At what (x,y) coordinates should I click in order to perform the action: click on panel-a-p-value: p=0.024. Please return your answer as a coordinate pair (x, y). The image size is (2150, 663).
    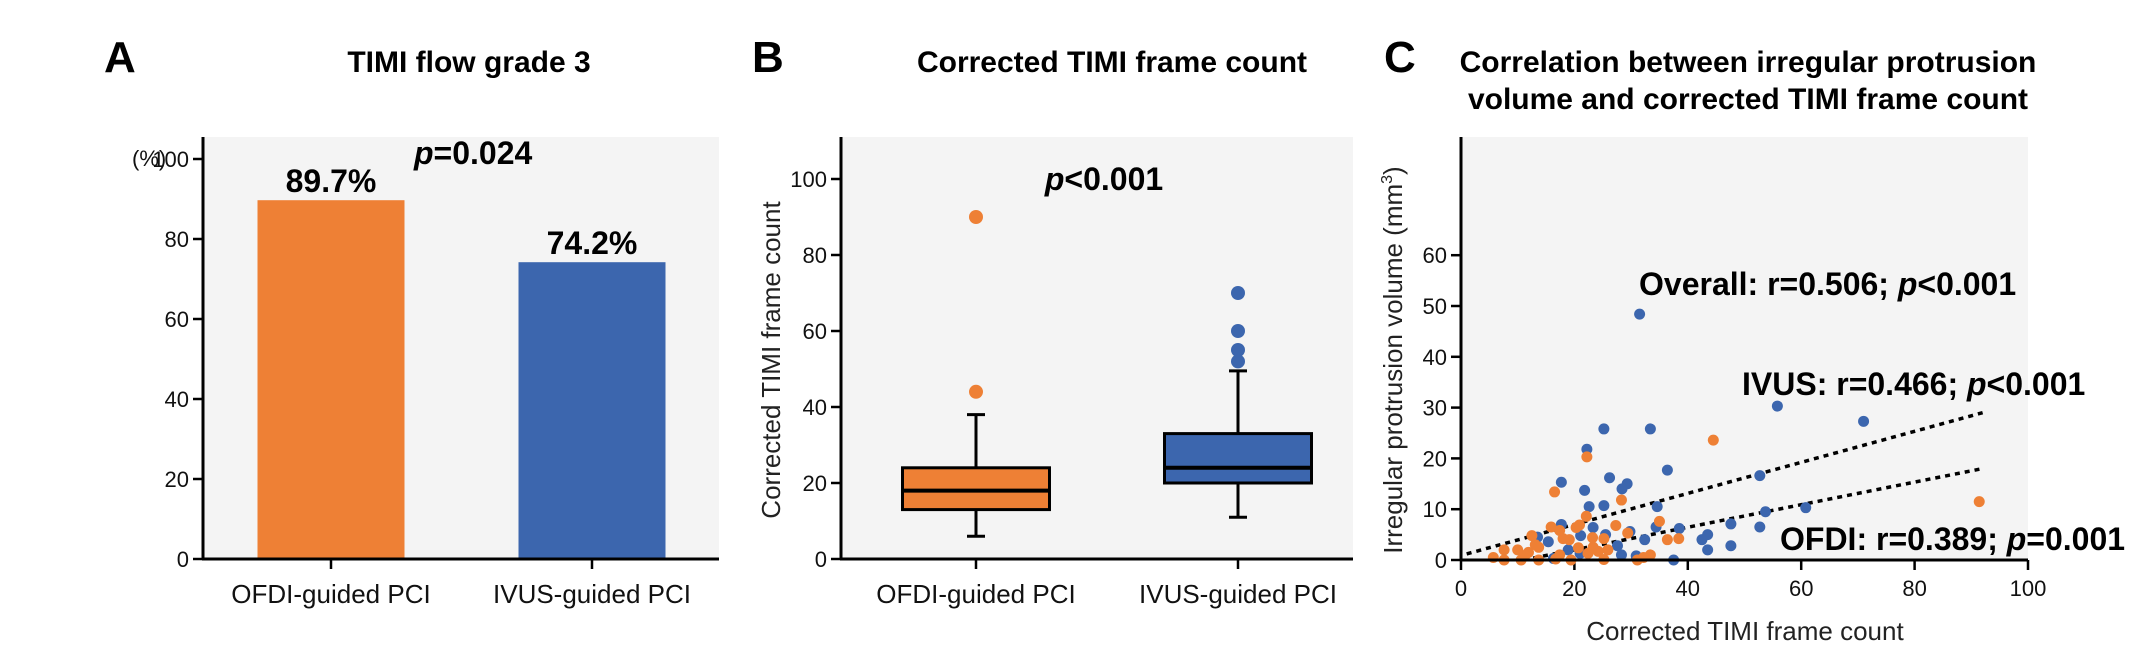
    Looking at the image, I should click on (473, 153).